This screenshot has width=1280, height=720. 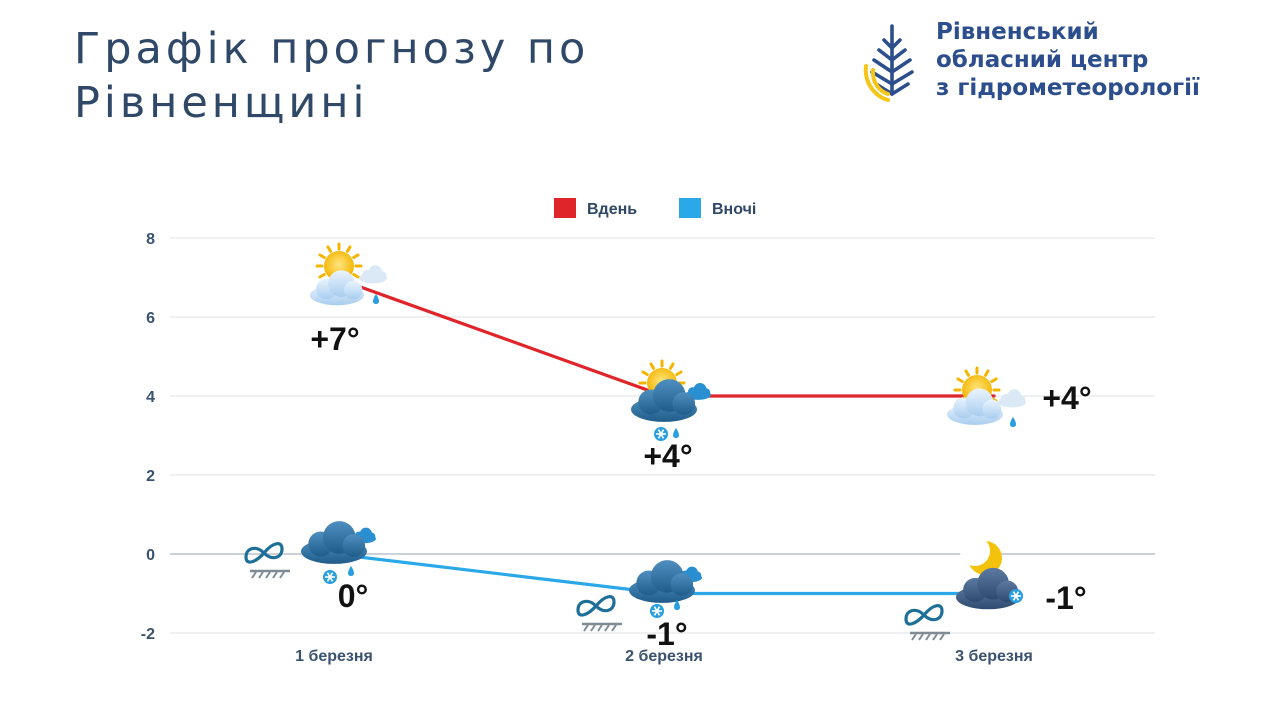 I want to click on x-tick-label: 3 березня, so click(x=994, y=656).